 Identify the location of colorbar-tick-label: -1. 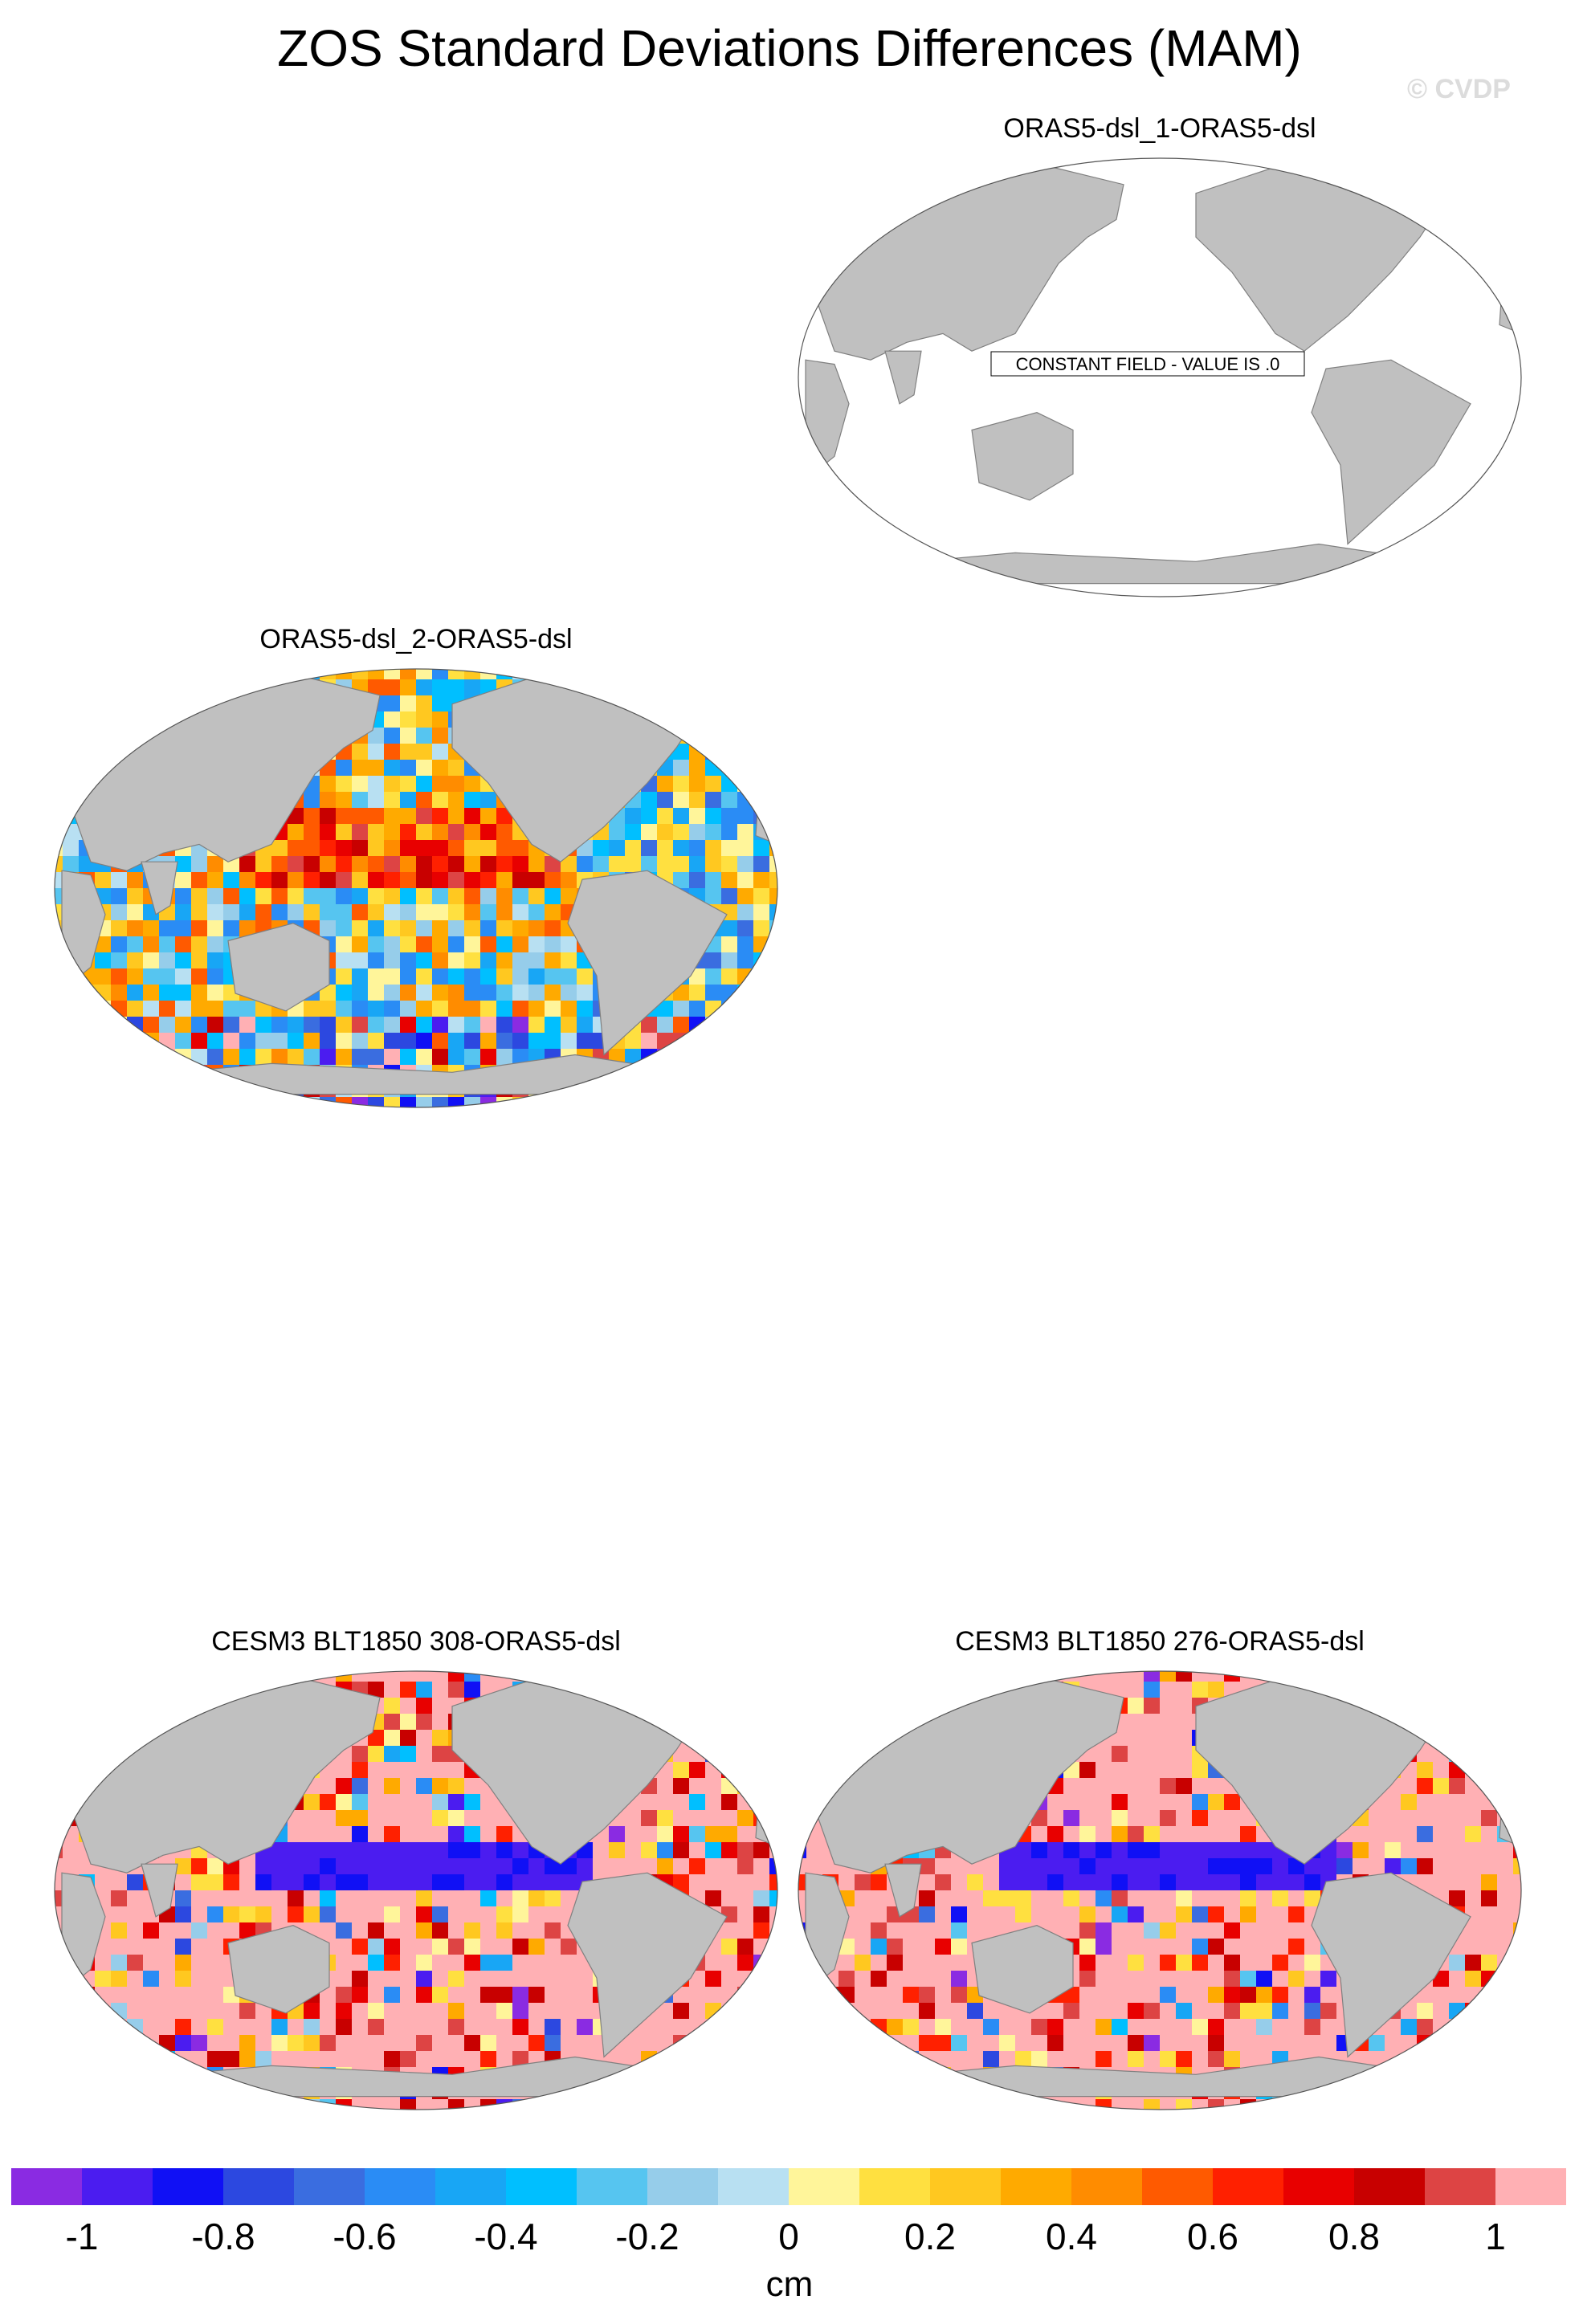
(82, 2236).